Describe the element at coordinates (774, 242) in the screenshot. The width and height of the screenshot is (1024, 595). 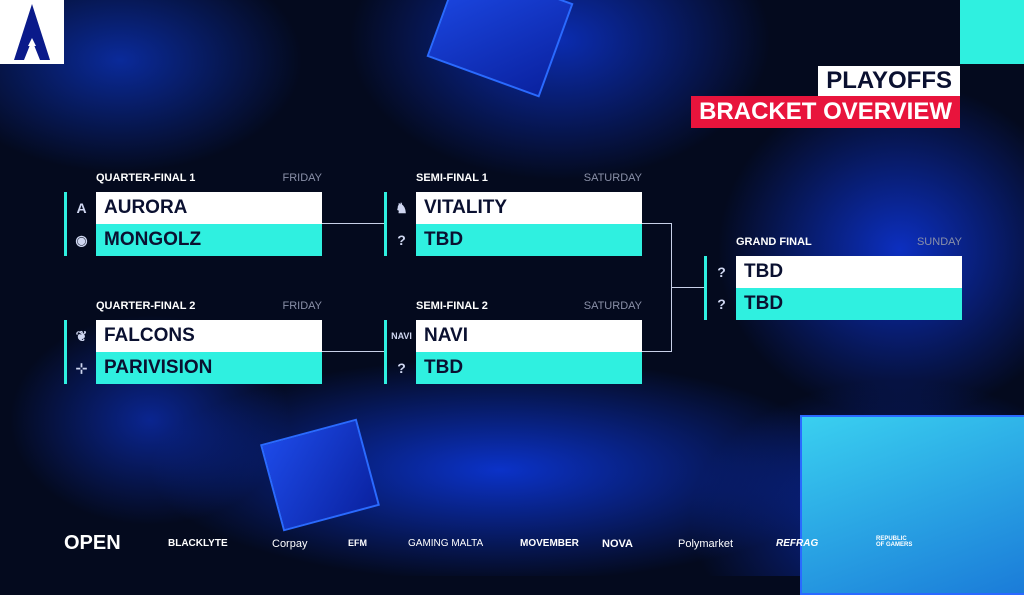
I see `match-title: GRAND FINAL` at that location.